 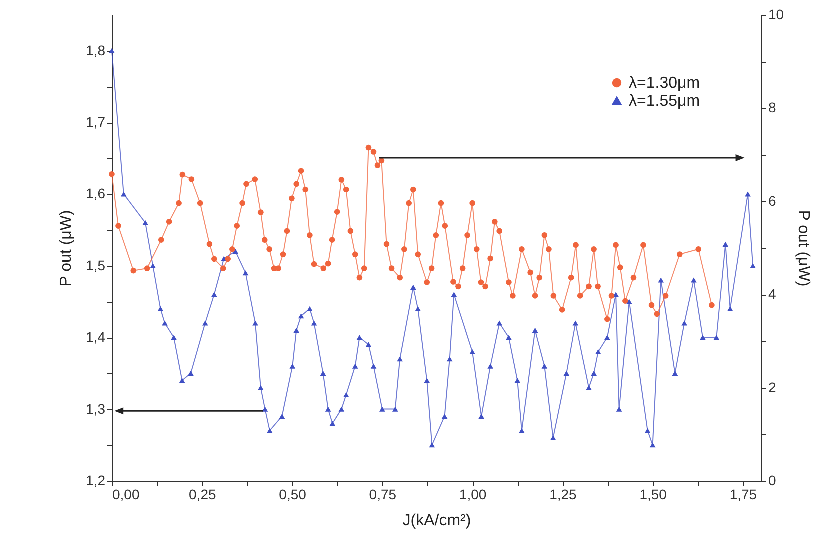 I want to click on x-tick-label: 0,00, so click(x=126, y=494).